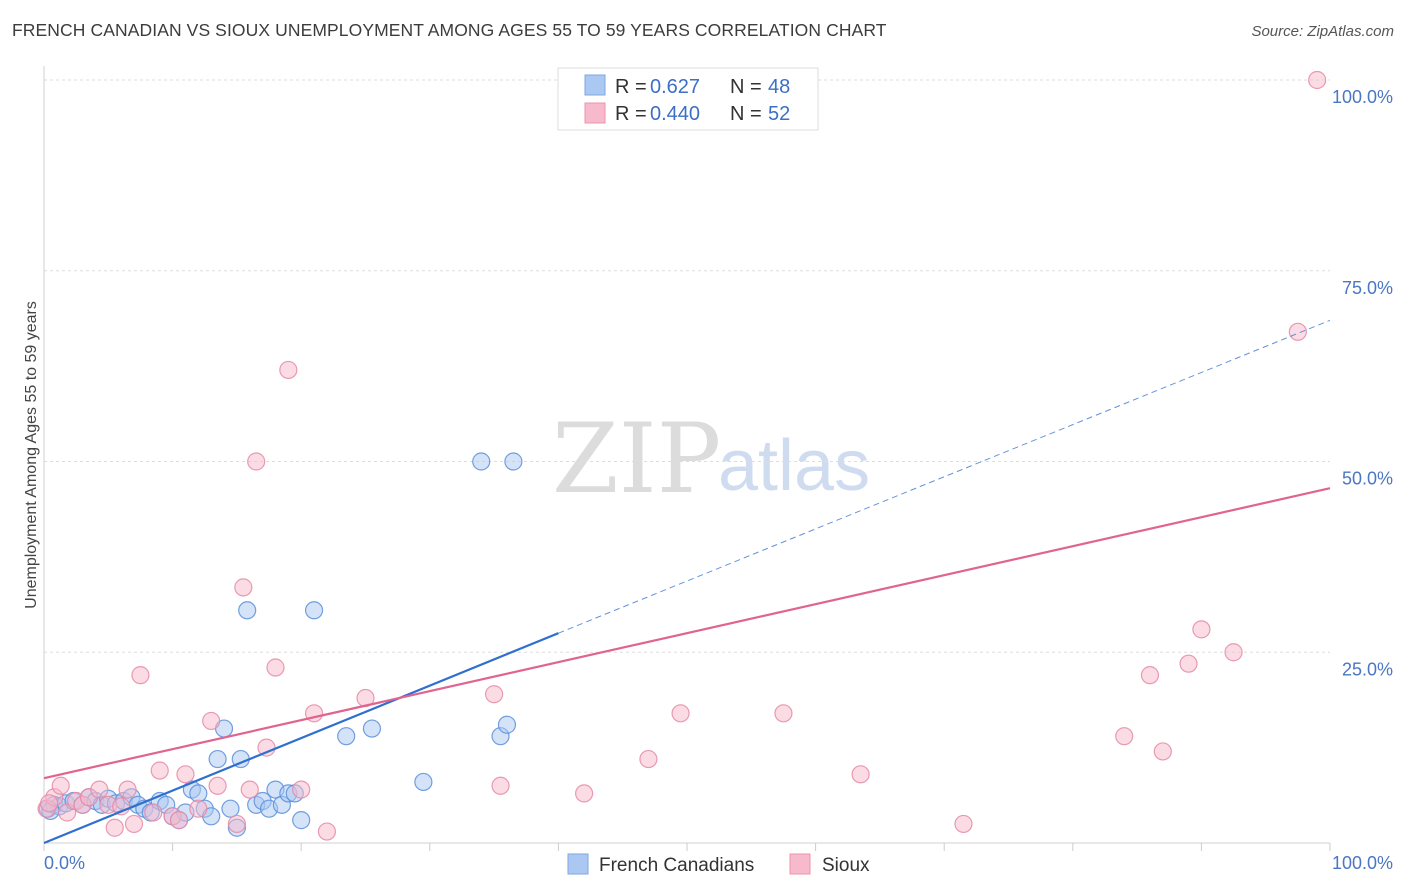  Describe the element at coordinates (1367, 479) in the screenshot. I see `y-tick-label-2: 50.0%` at that location.